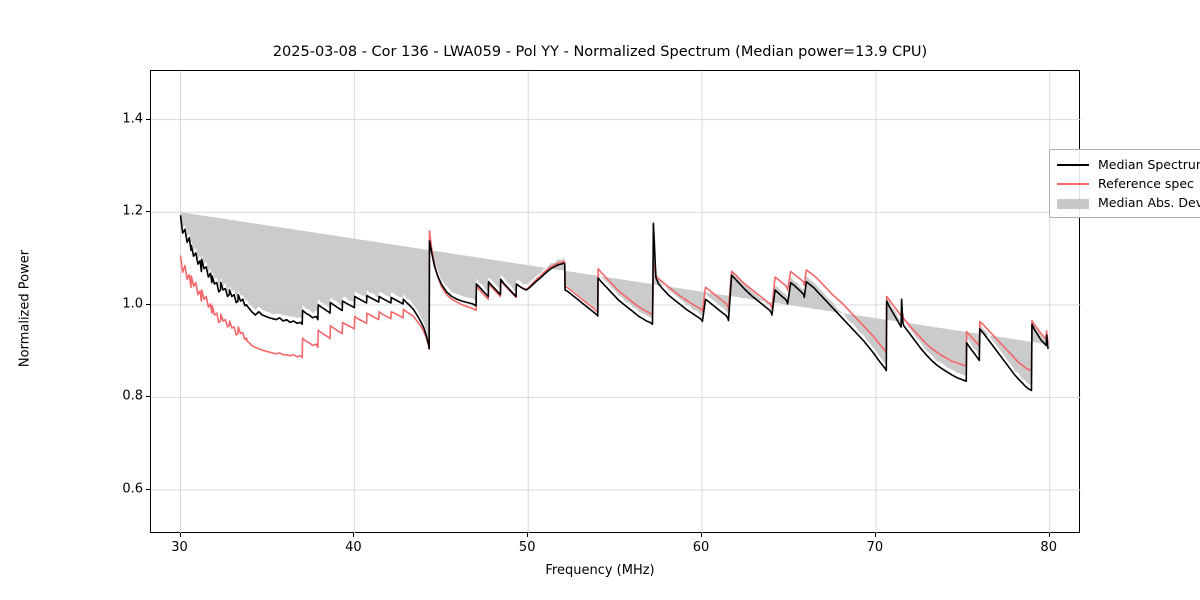 This screenshot has width=1200, height=600. I want to click on x-axis-label: Frequency (MHz), so click(600, 570).